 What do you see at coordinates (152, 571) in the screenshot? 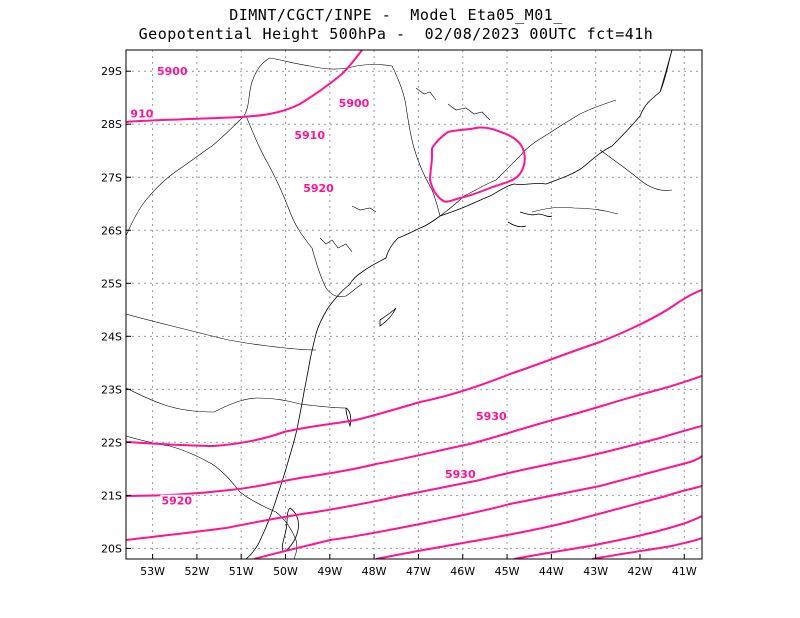
I see `lon-tick-label: 53W` at bounding box center [152, 571].